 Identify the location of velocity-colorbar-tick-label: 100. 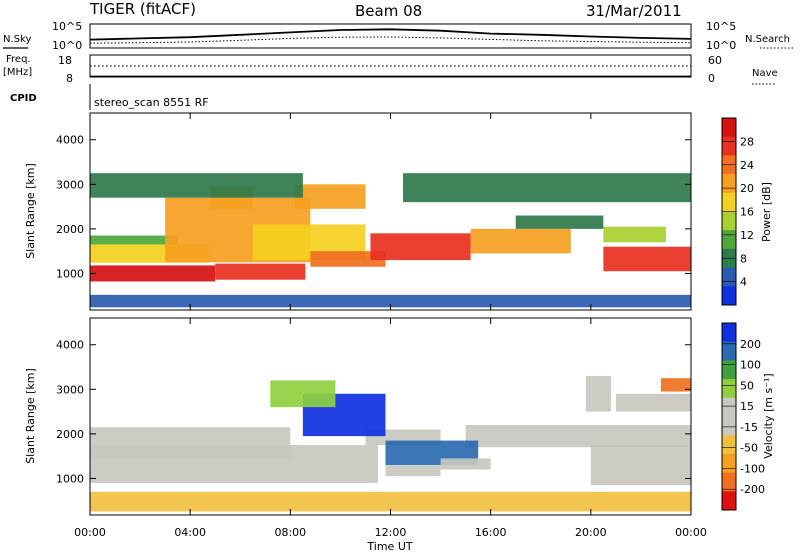
(750, 365).